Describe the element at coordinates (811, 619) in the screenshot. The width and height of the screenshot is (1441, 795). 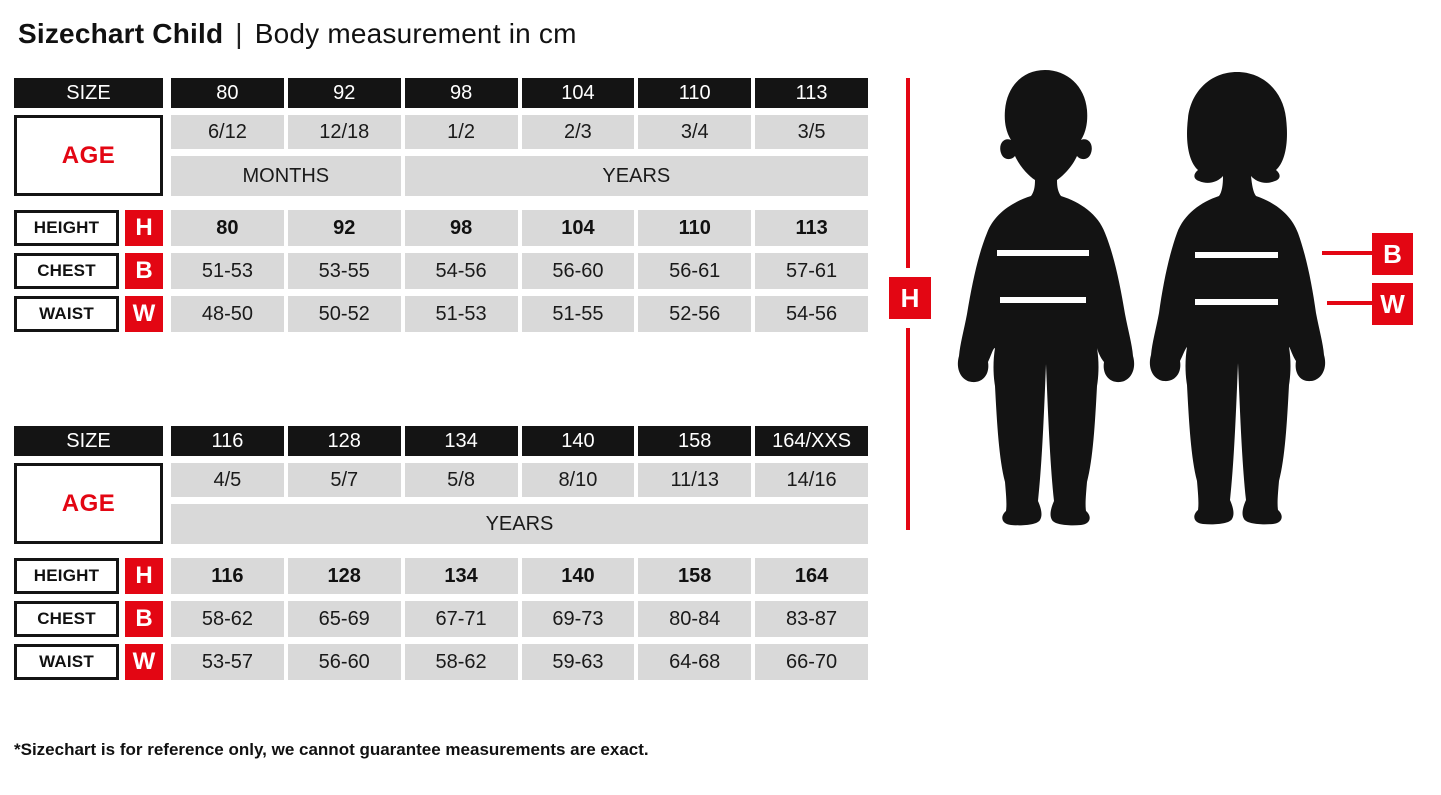
I see `value-cell: 83-87` at that location.